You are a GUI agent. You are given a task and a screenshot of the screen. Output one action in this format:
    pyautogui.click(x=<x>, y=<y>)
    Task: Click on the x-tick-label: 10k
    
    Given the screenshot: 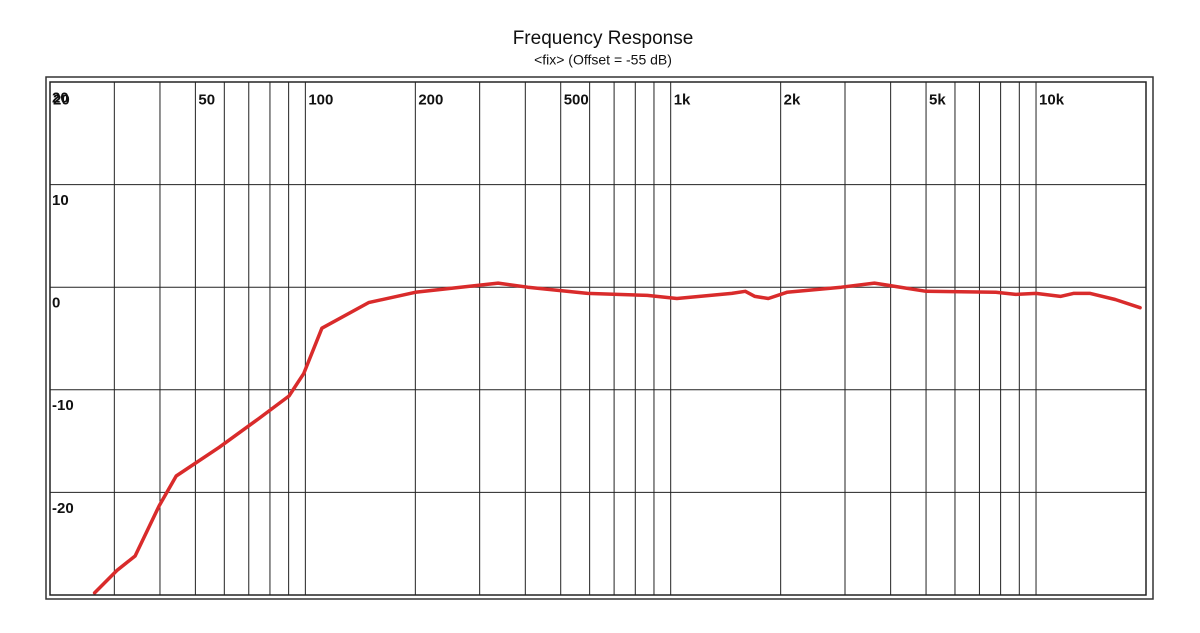 What is the action you would take?
    pyautogui.click(x=1052, y=99)
    